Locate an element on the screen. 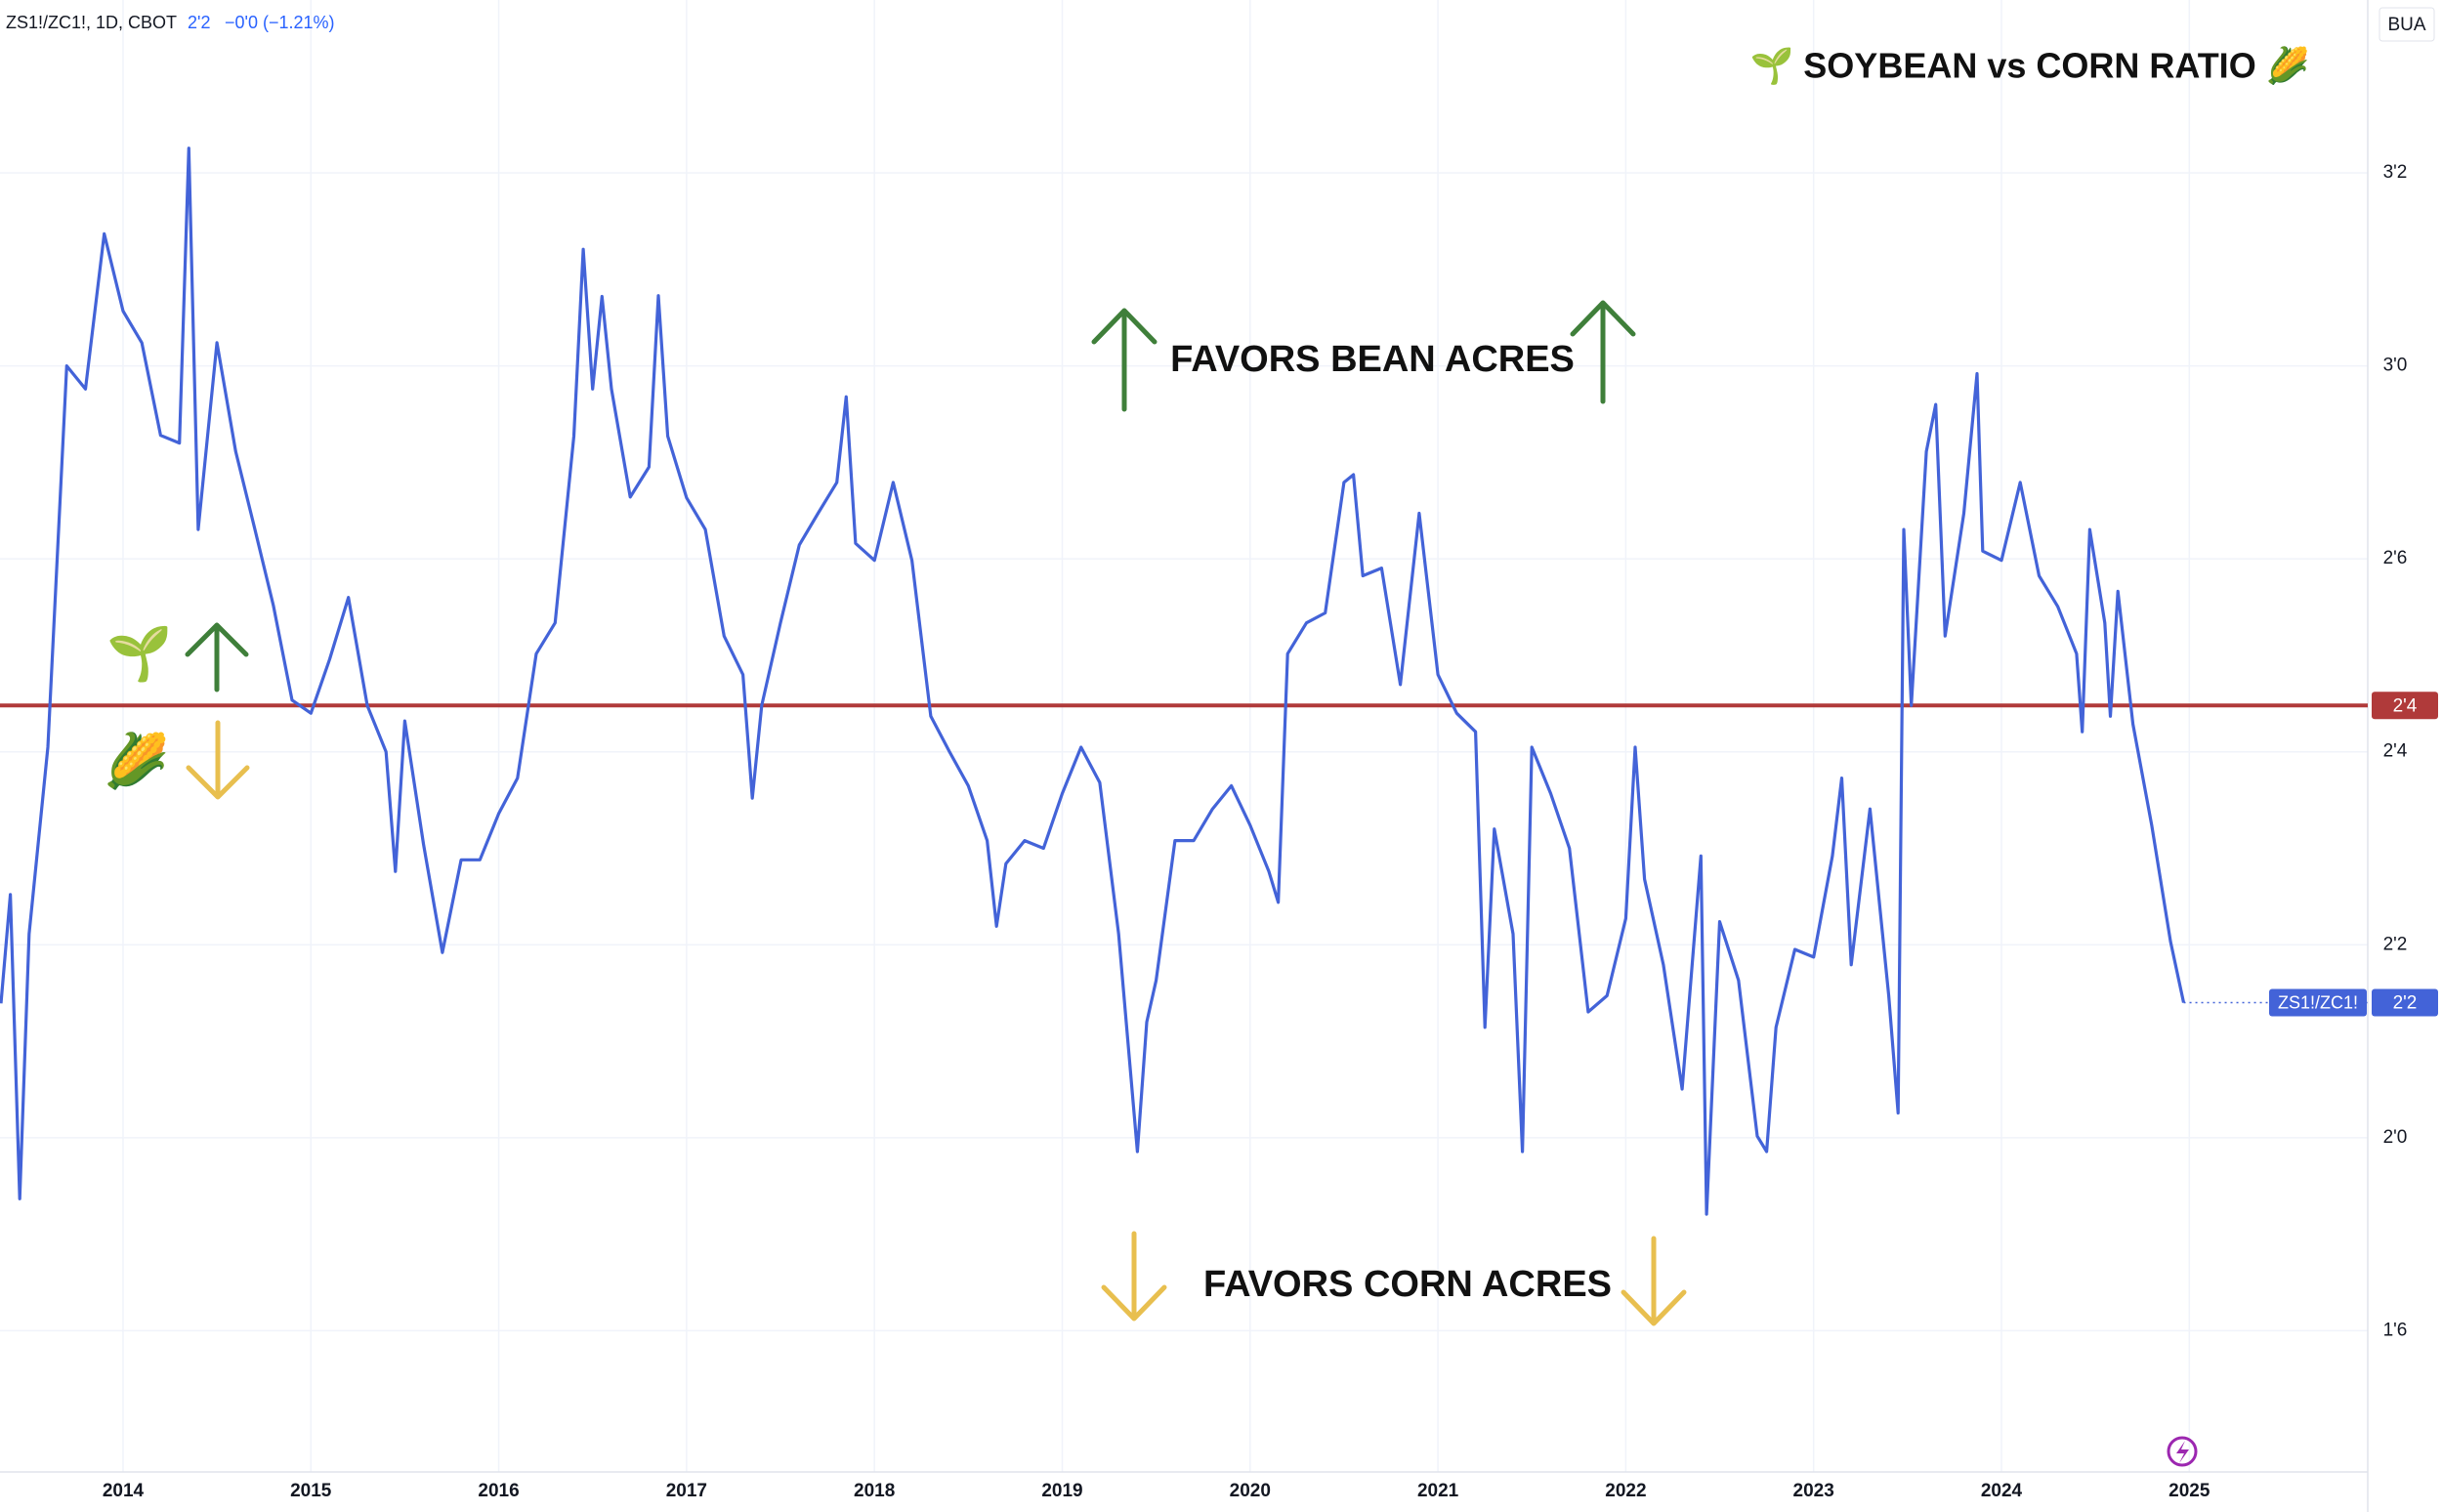  x-tick-label: 2017 is located at coordinates (686, 1491).